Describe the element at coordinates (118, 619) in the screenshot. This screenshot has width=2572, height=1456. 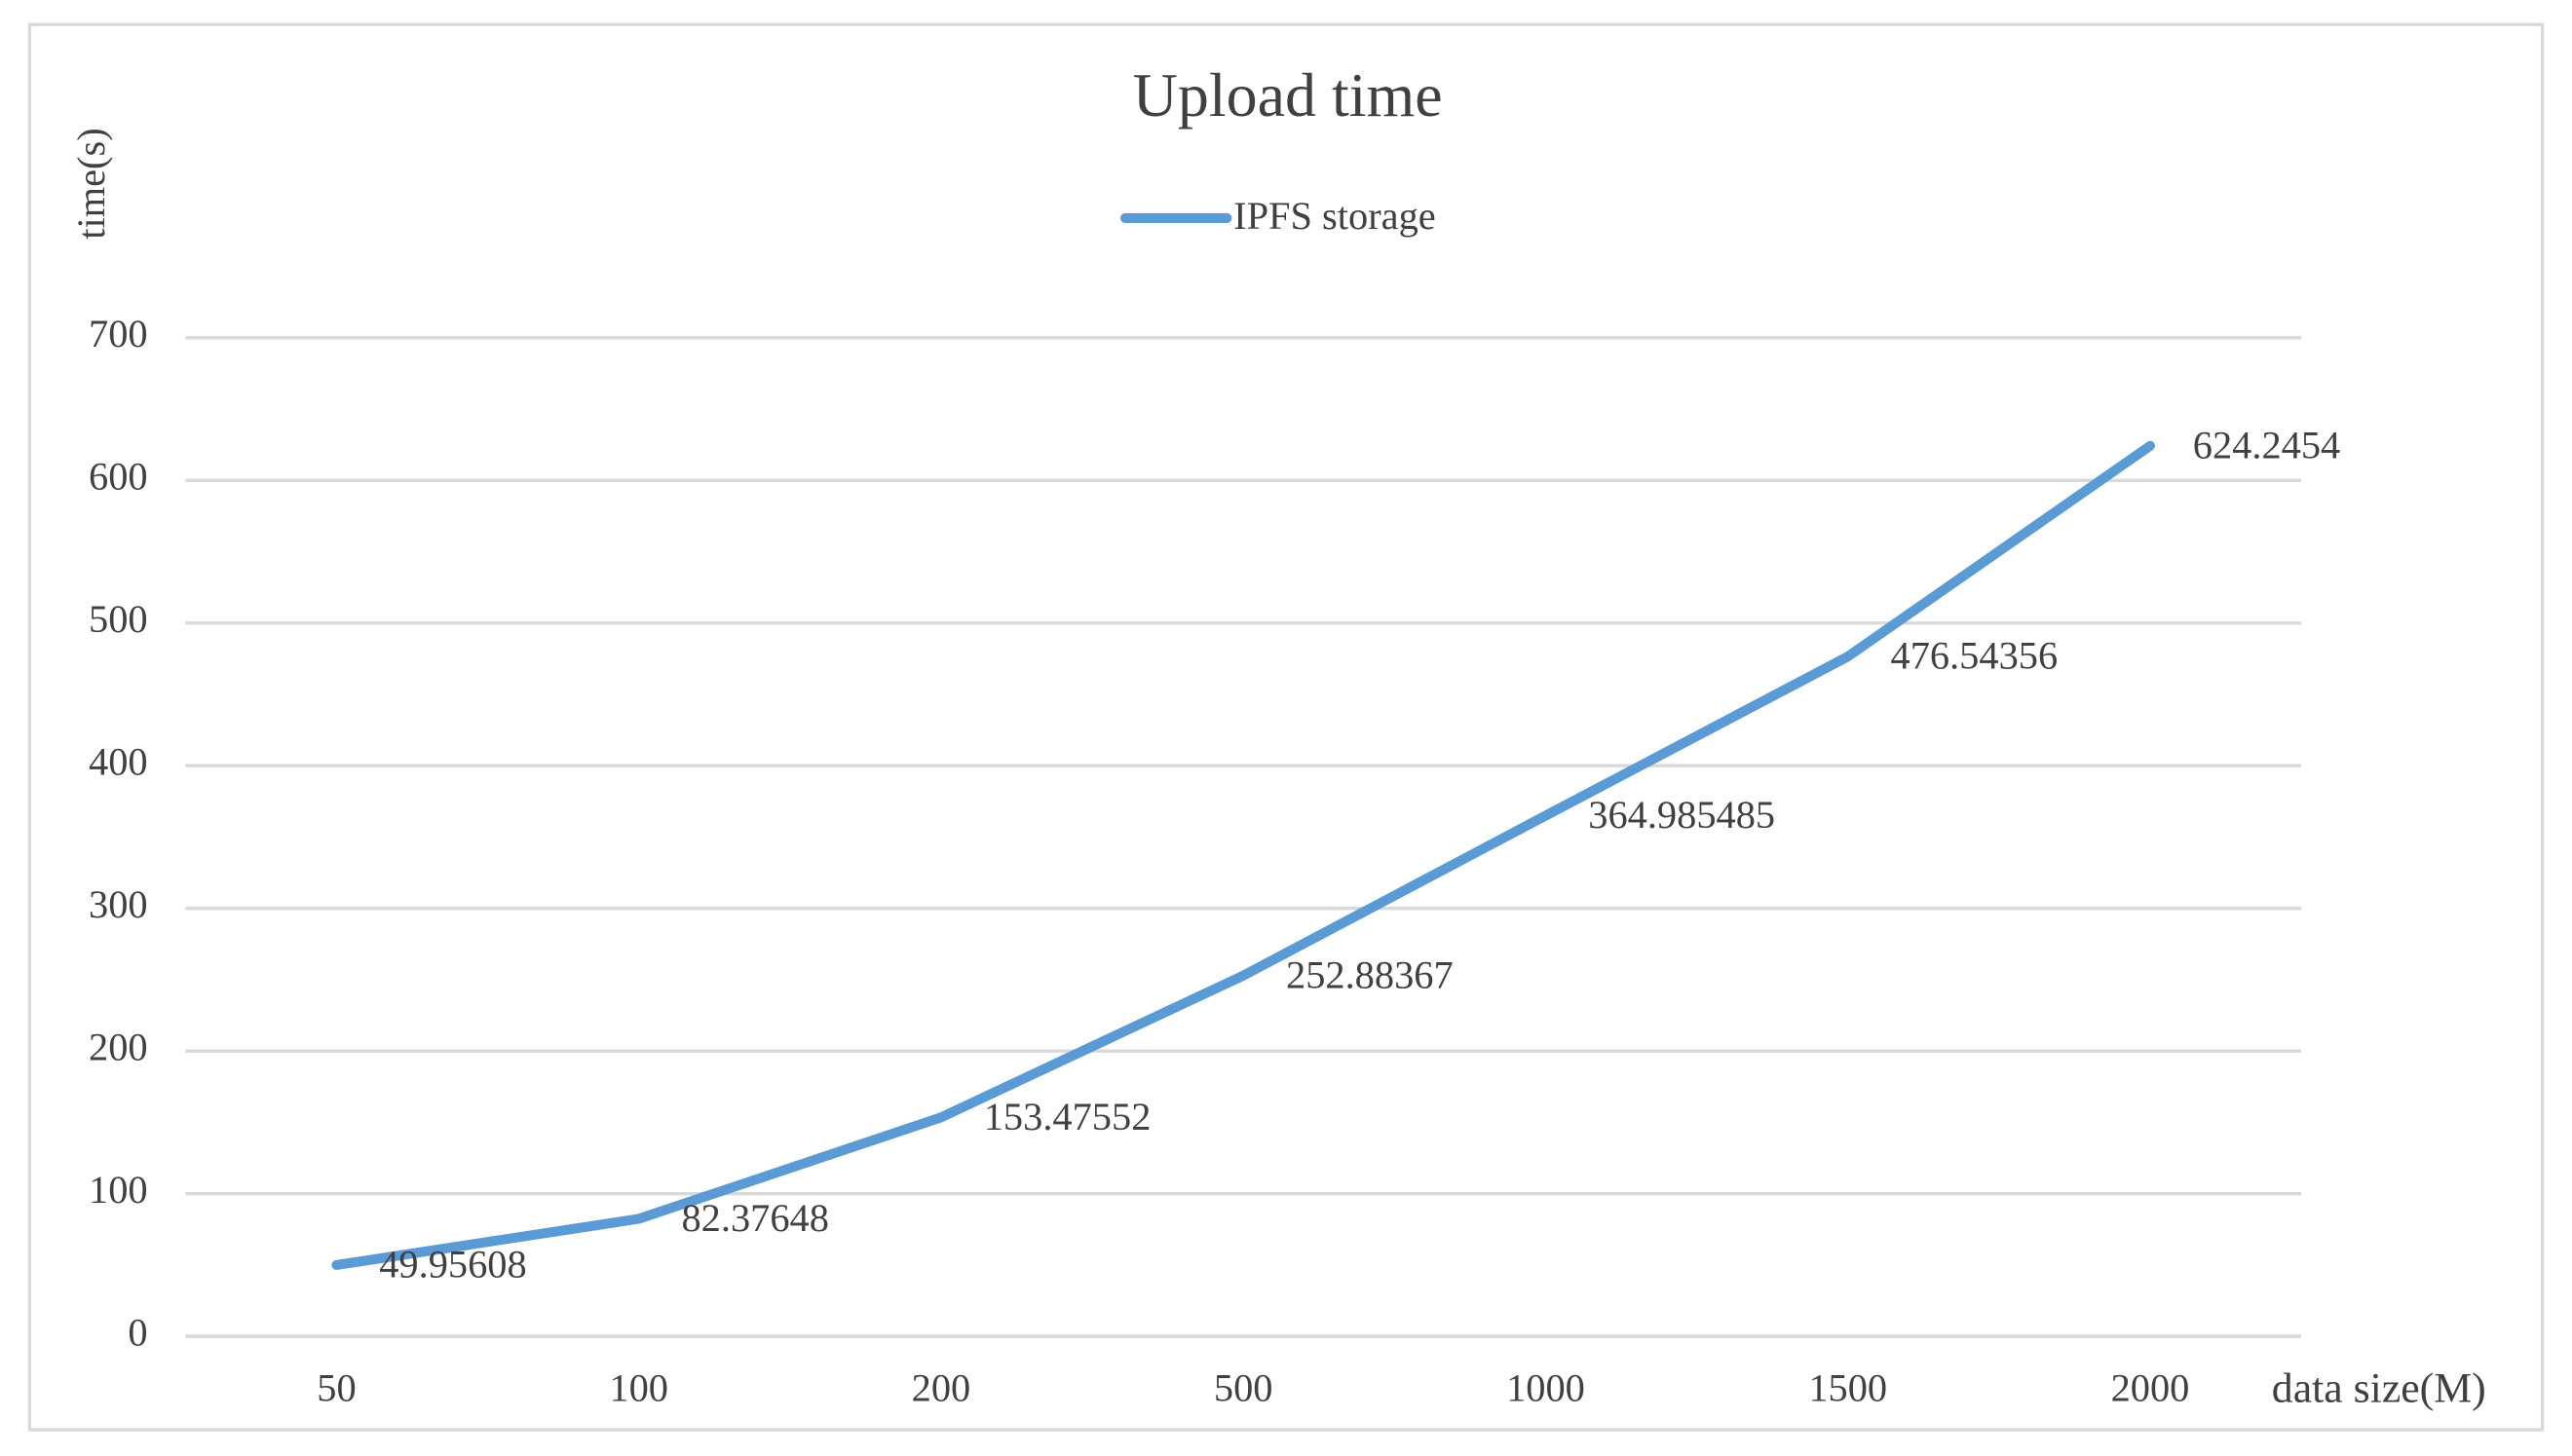
I see `y-tick-label: 500` at that location.